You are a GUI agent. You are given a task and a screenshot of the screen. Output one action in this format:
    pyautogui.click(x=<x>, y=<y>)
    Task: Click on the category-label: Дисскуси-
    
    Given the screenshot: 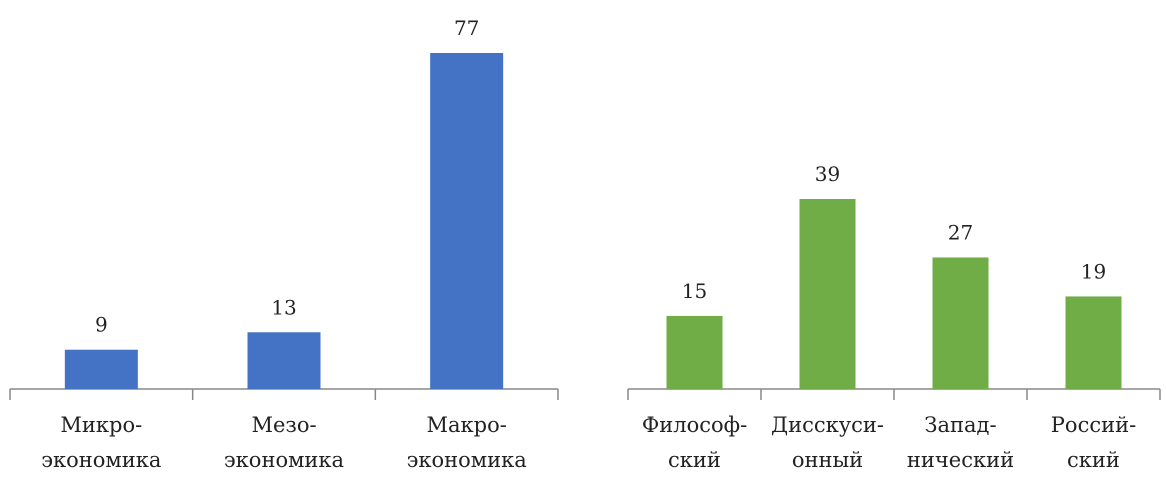 What is the action you would take?
    pyautogui.click(x=827, y=425)
    